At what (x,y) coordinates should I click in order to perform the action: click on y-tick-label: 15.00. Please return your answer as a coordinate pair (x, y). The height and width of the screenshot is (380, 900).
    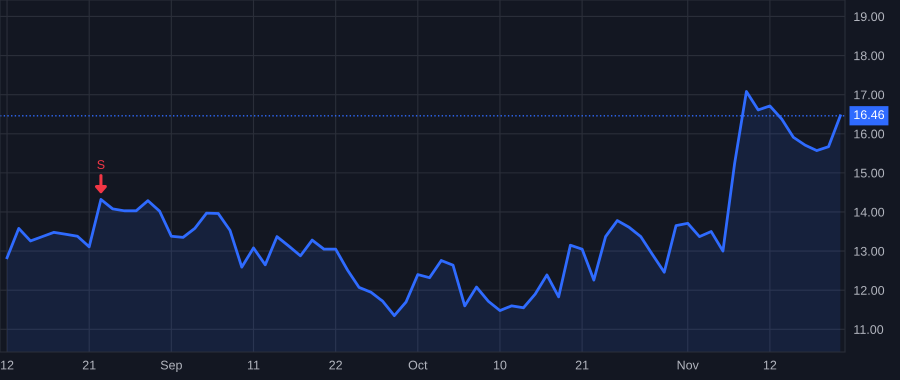
    Looking at the image, I should click on (869, 173).